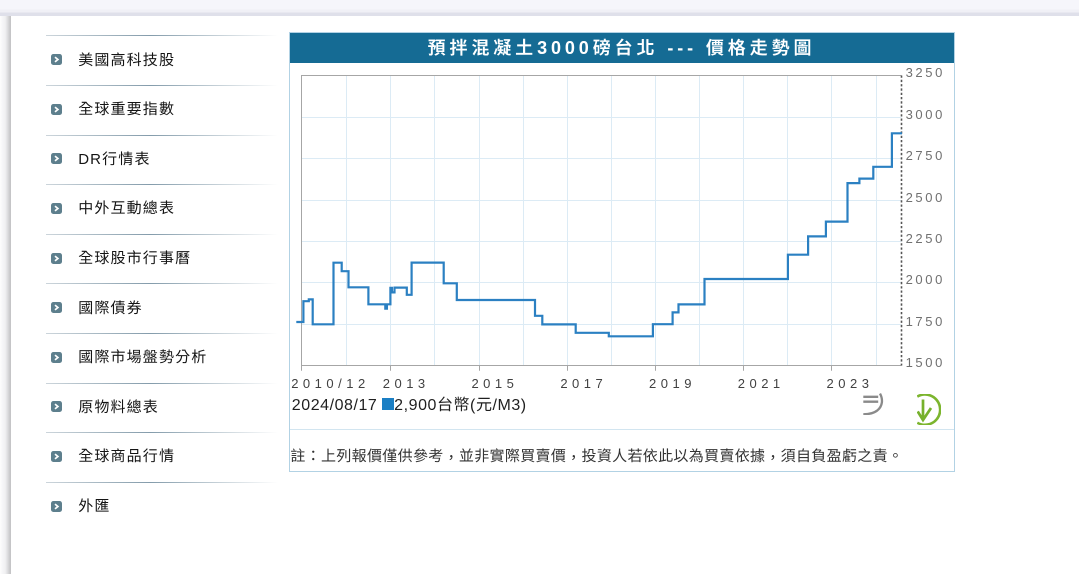  I want to click on svg-text: 1500, so click(925, 362).